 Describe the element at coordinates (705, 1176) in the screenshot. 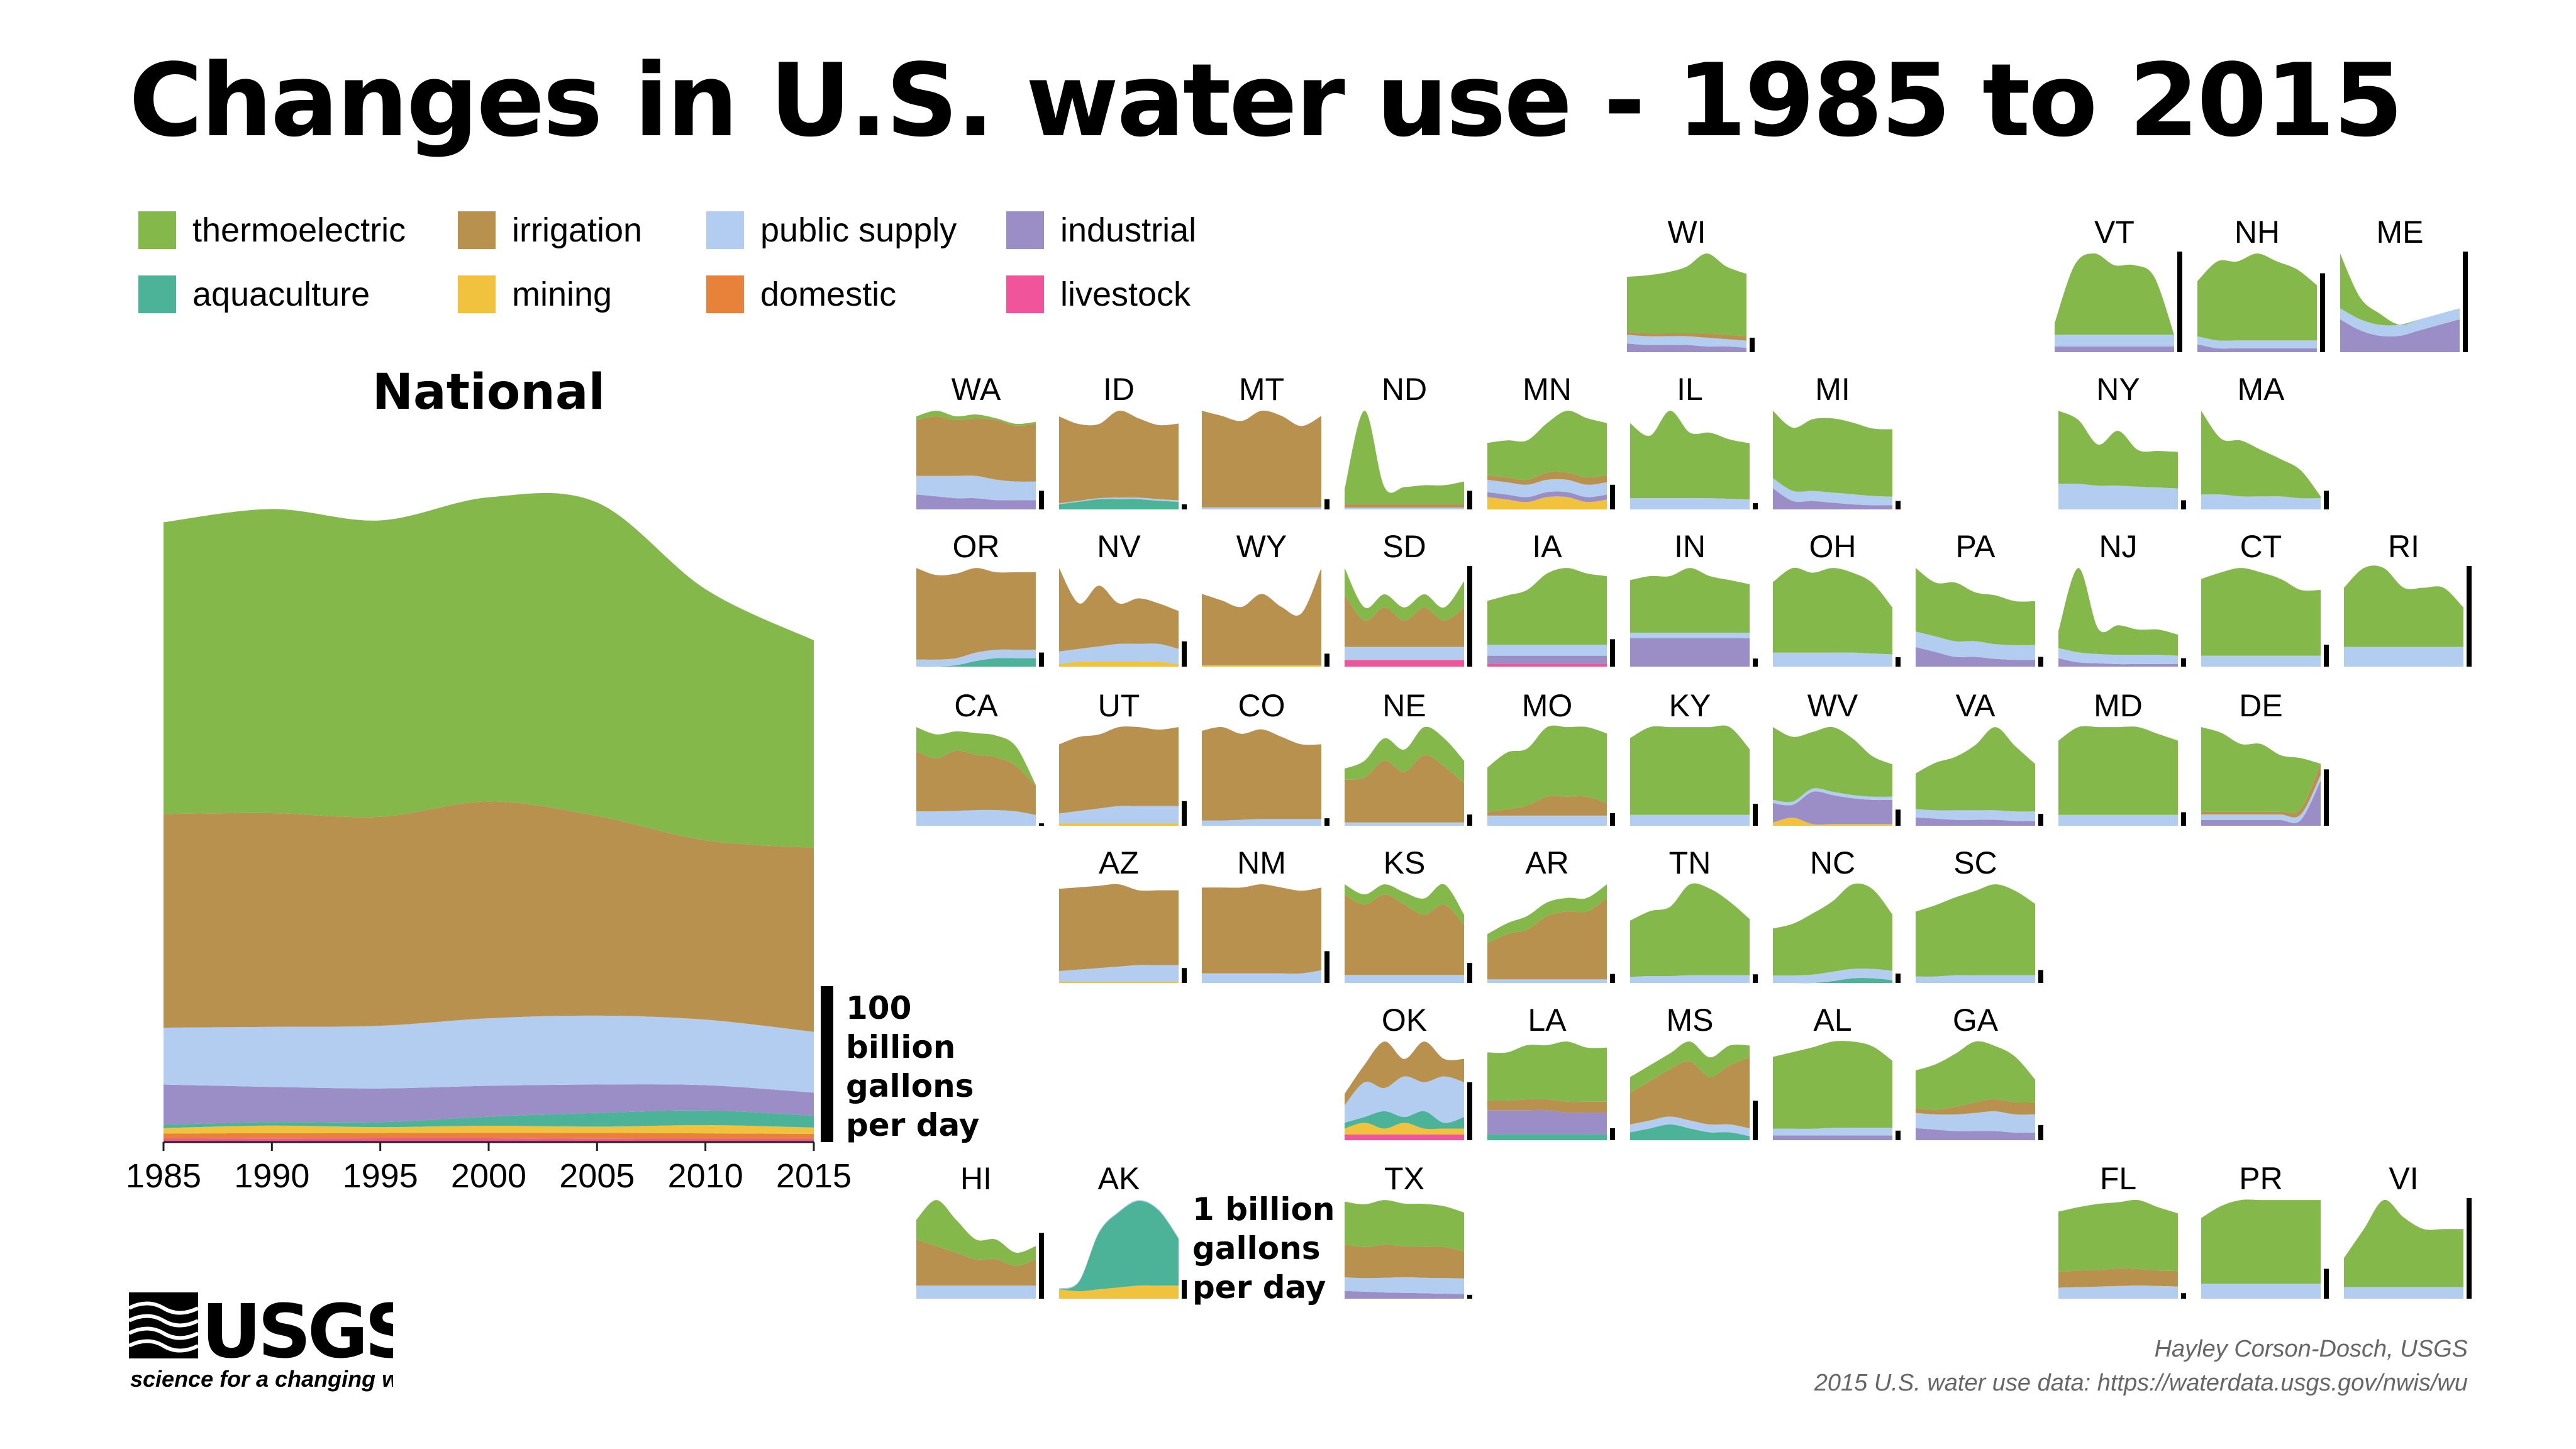

I see `x-tick-label: 2010` at that location.